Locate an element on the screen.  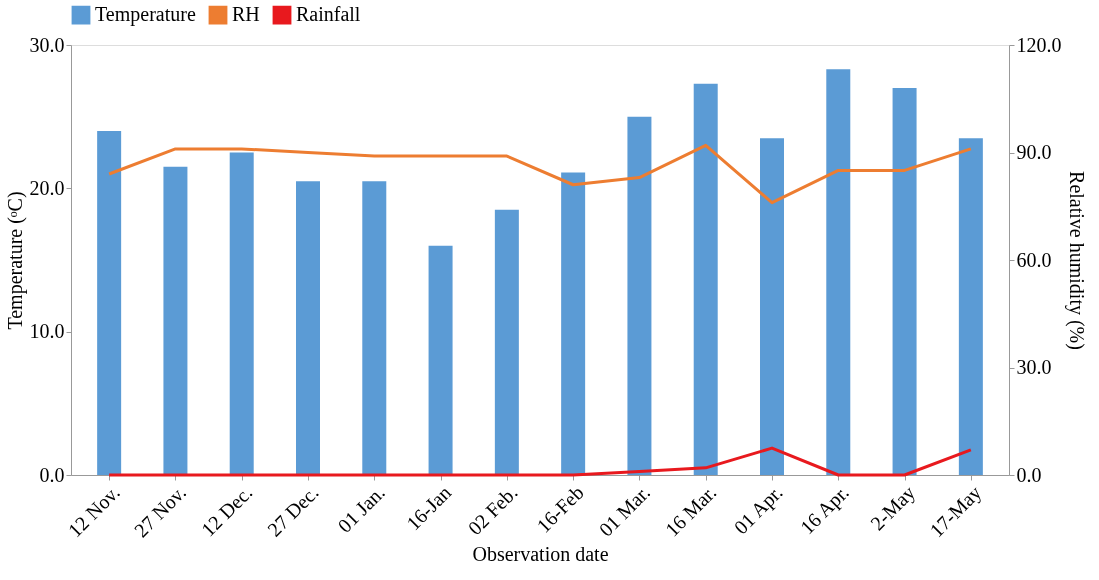
x-tick-label: 01 Jan. is located at coordinates (361, 509).